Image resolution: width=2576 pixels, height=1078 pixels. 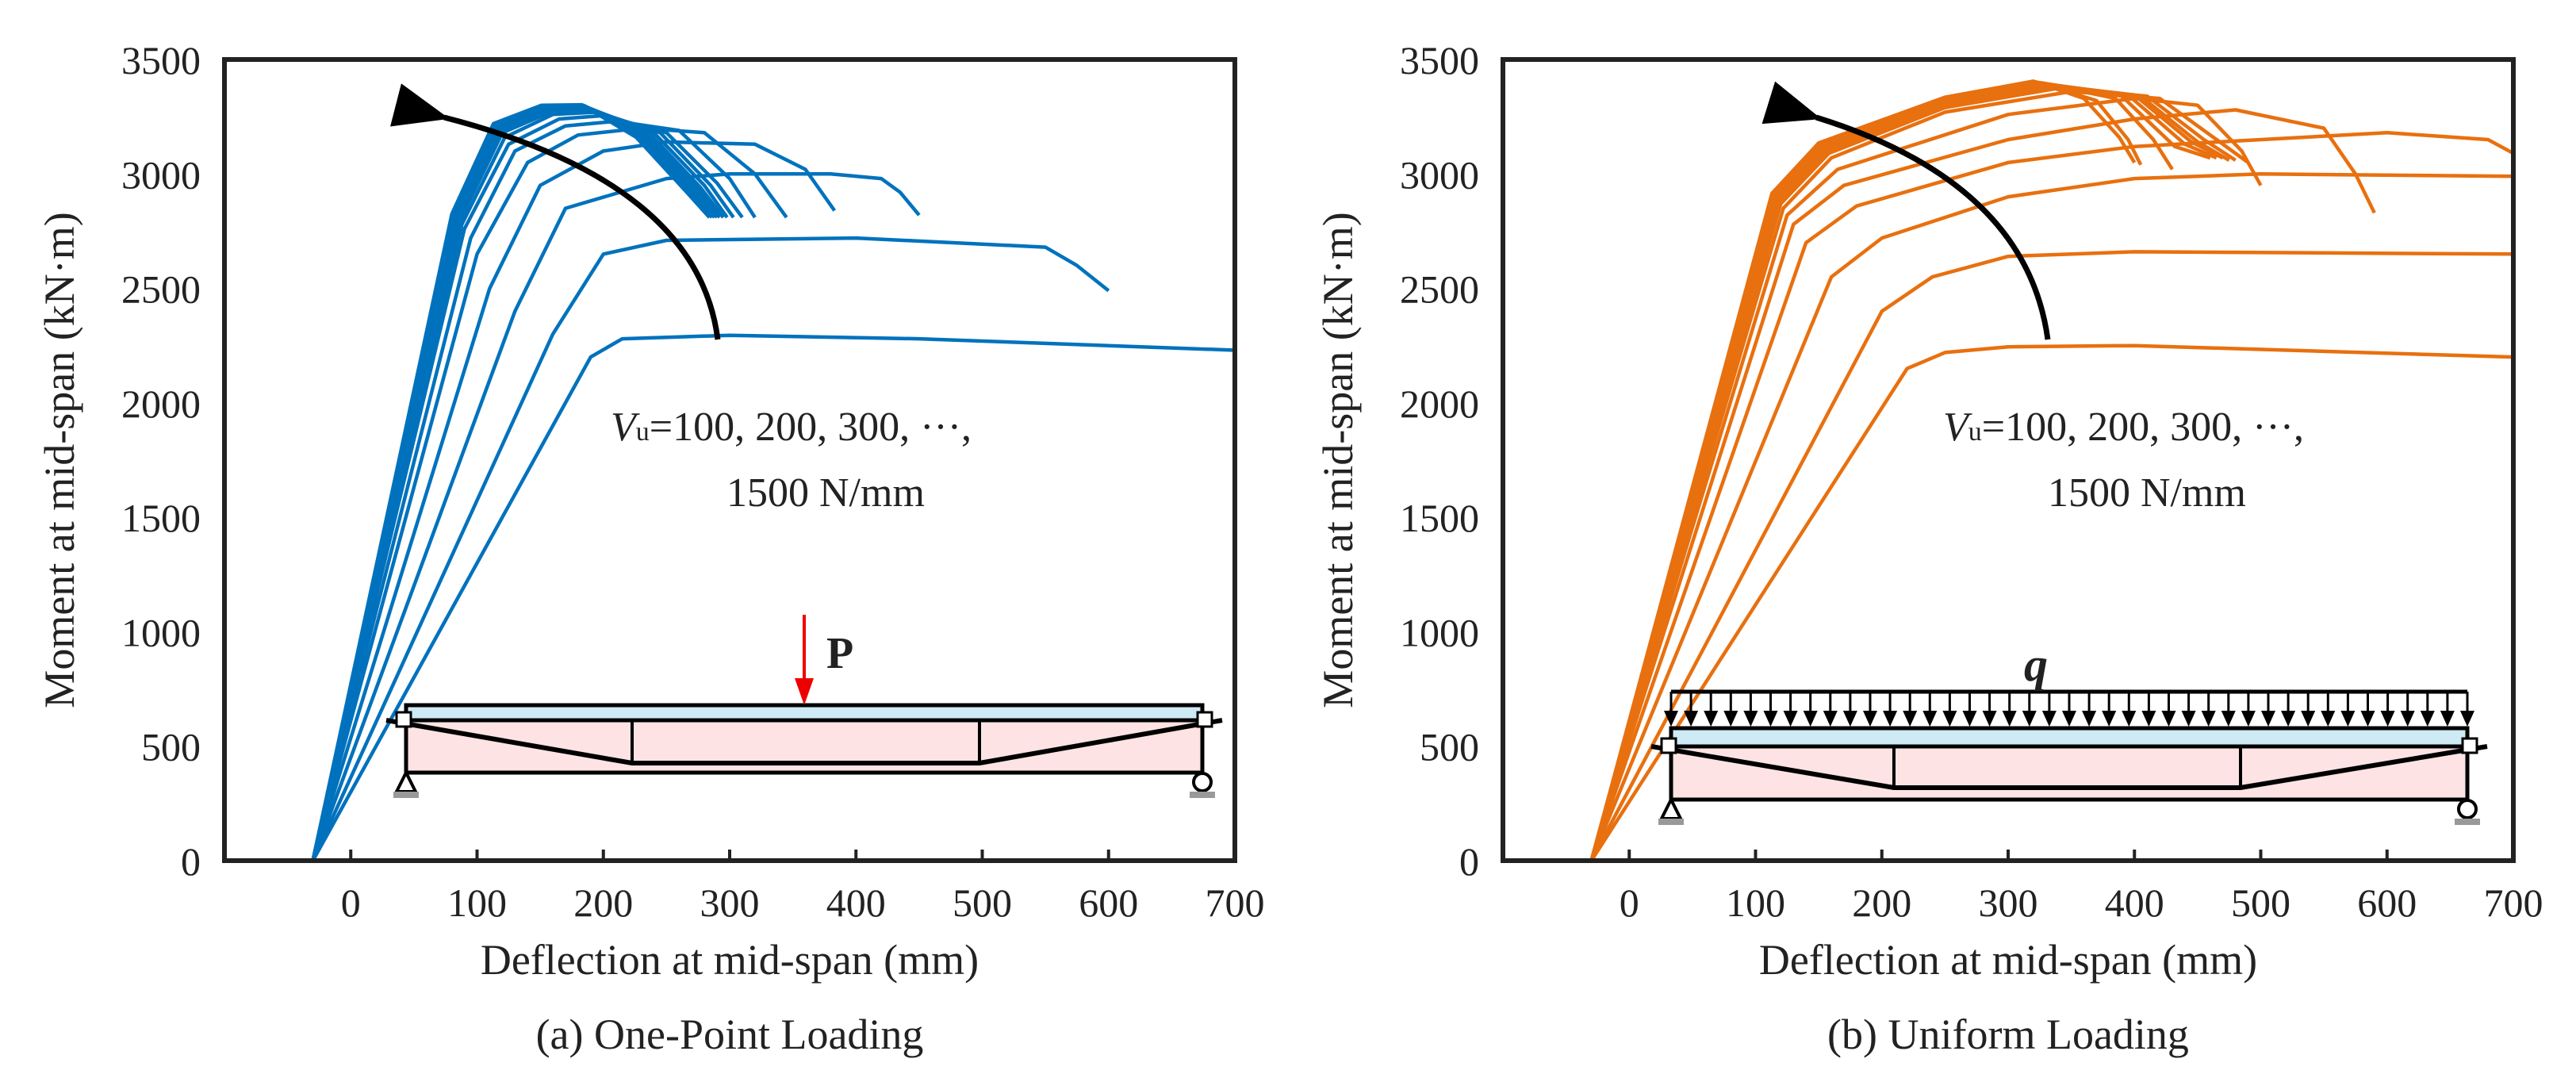 What do you see at coordinates (1439, 632) in the screenshot?
I see `y-tick-label: 1000` at bounding box center [1439, 632].